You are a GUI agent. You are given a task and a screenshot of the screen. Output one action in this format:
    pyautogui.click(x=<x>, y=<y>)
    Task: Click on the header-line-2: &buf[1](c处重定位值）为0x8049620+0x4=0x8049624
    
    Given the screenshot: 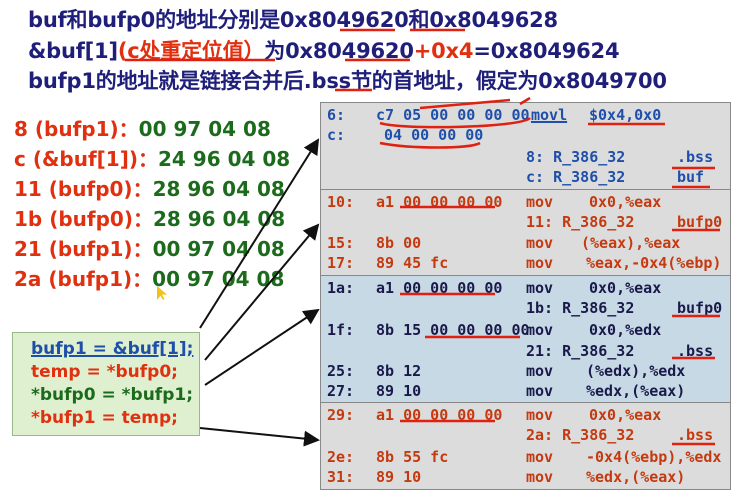 What is the action you would take?
    pyautogui.click(x=324, y=50)
    